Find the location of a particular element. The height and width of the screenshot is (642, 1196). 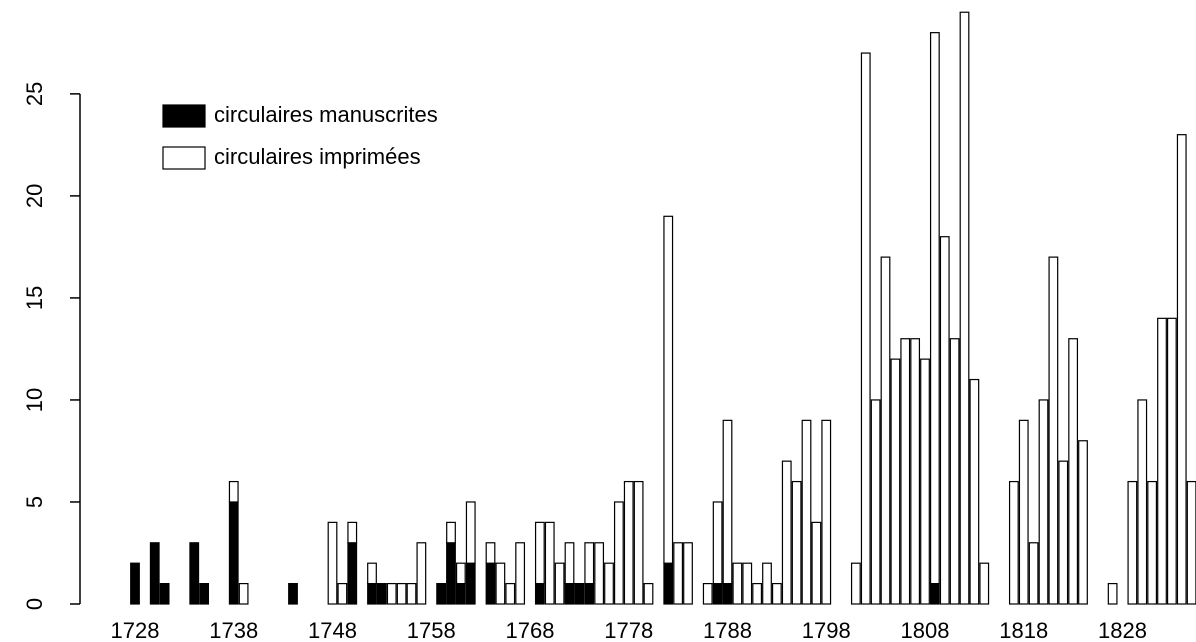

x-tick-label: 1728 is located at coordinates (135, 630).